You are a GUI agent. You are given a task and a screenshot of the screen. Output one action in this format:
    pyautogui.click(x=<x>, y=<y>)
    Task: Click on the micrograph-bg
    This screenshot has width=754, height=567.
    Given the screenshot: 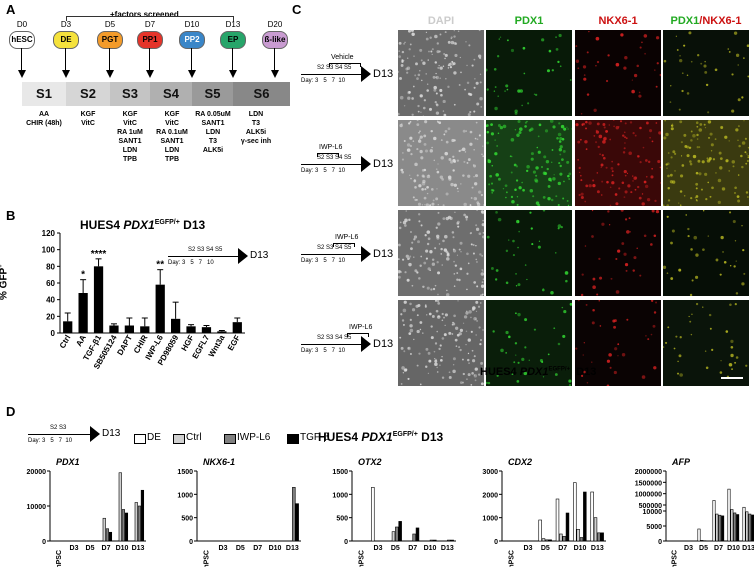 What is the action you would take?
    pyautogui.click(x=529, y=73)
    